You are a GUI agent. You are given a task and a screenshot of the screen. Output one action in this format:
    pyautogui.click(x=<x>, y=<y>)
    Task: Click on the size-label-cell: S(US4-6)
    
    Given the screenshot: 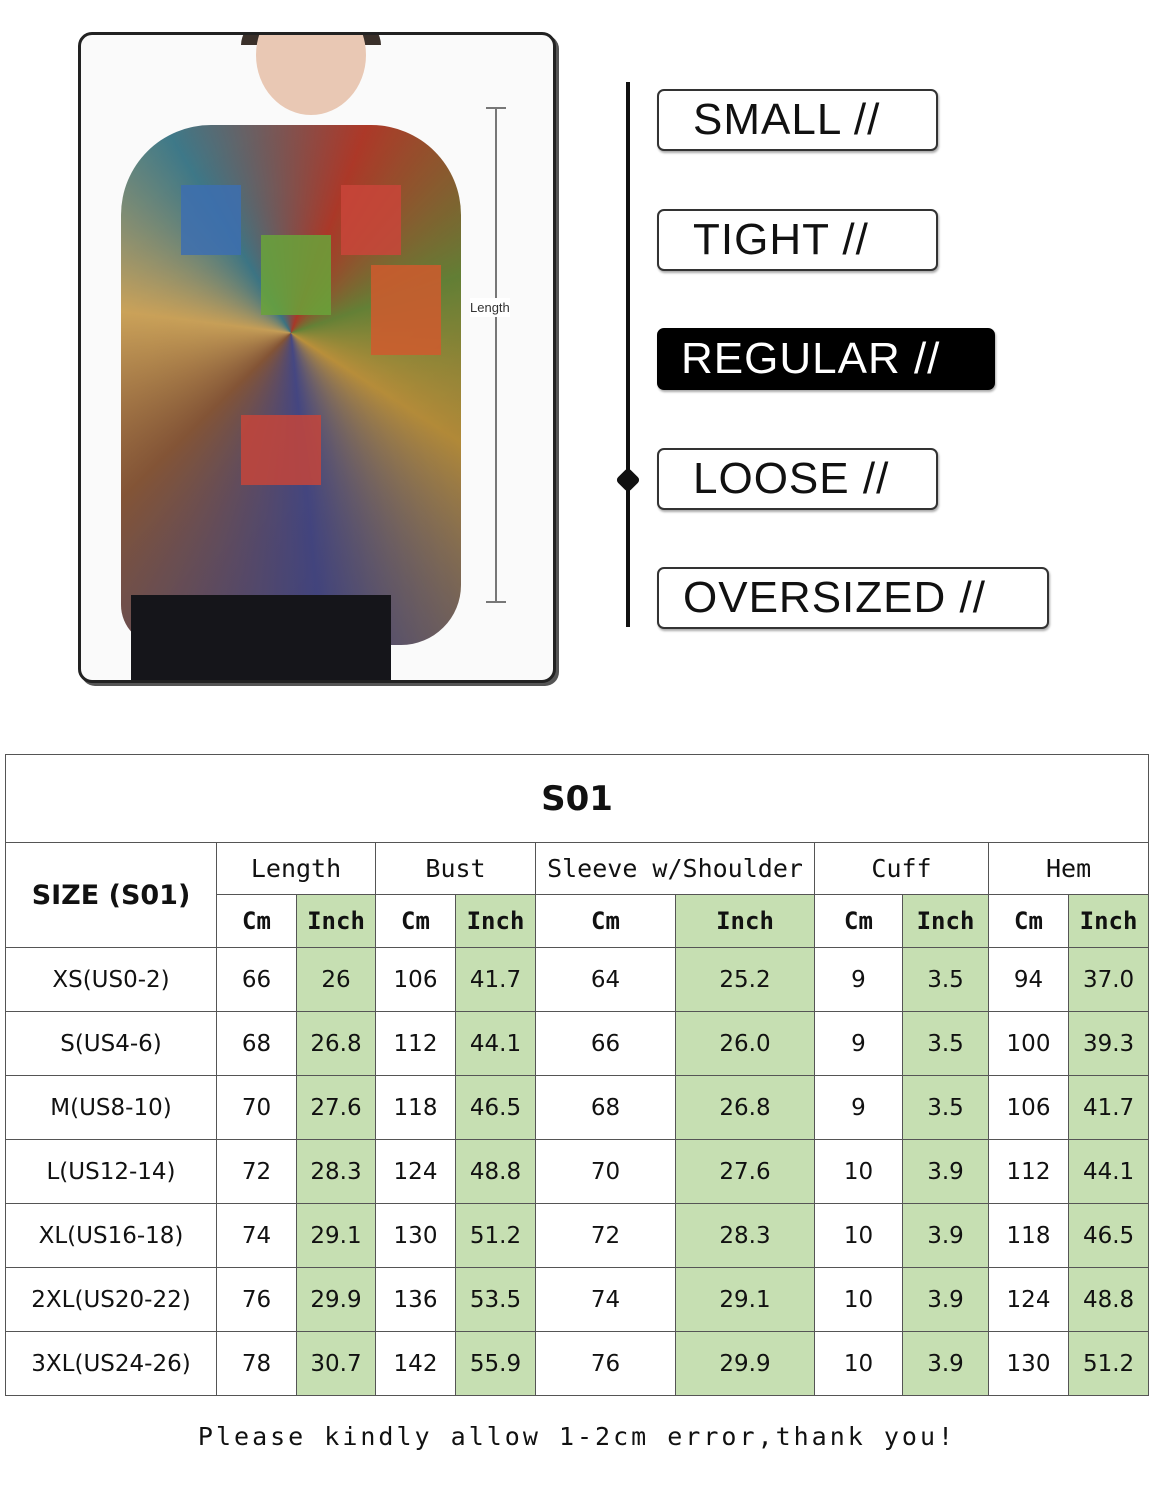 What is the action you would take?
    pyautogui.click(x=111, y=1043)
    